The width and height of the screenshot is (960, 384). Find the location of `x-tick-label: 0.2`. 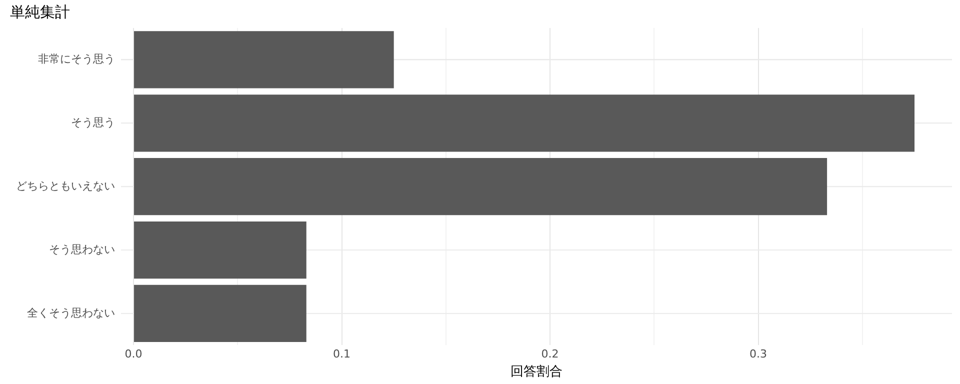

x-tick-label: 0.2 is located at coordinates (550, 354).